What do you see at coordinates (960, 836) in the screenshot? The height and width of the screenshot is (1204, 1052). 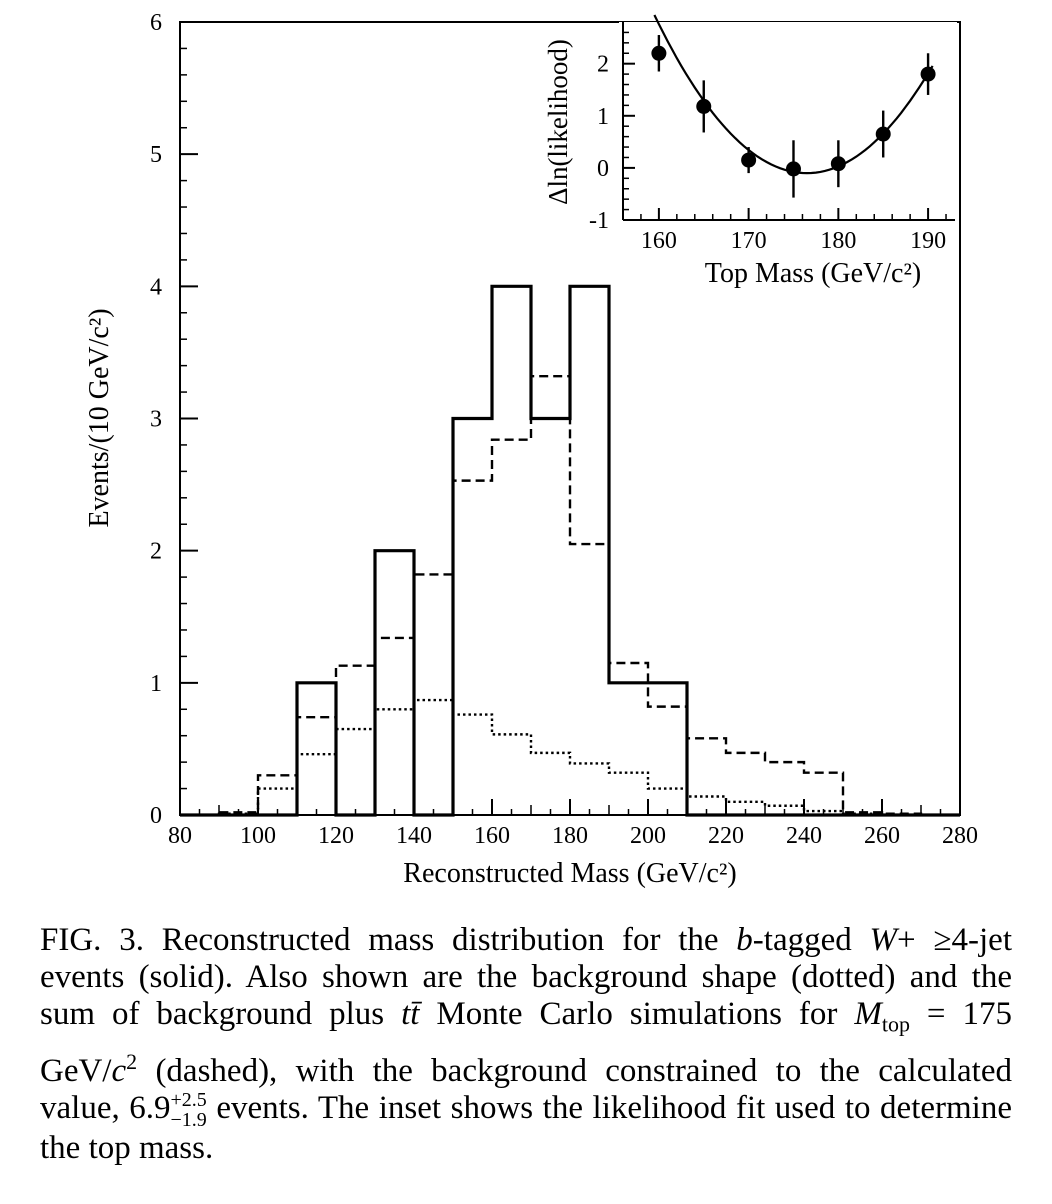 I see `x-tick-label: 280` at bounding box center [960, 836].